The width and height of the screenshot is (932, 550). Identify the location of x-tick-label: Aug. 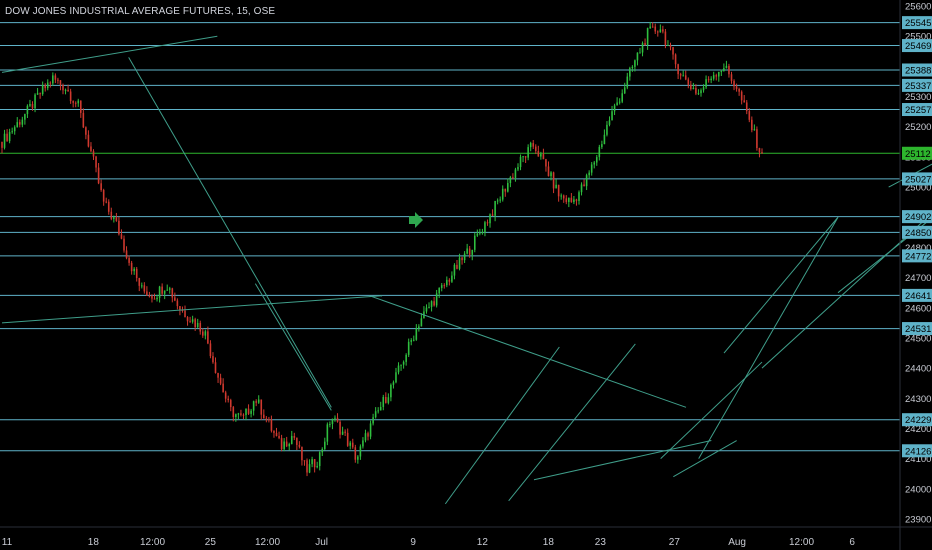
(737, 542).